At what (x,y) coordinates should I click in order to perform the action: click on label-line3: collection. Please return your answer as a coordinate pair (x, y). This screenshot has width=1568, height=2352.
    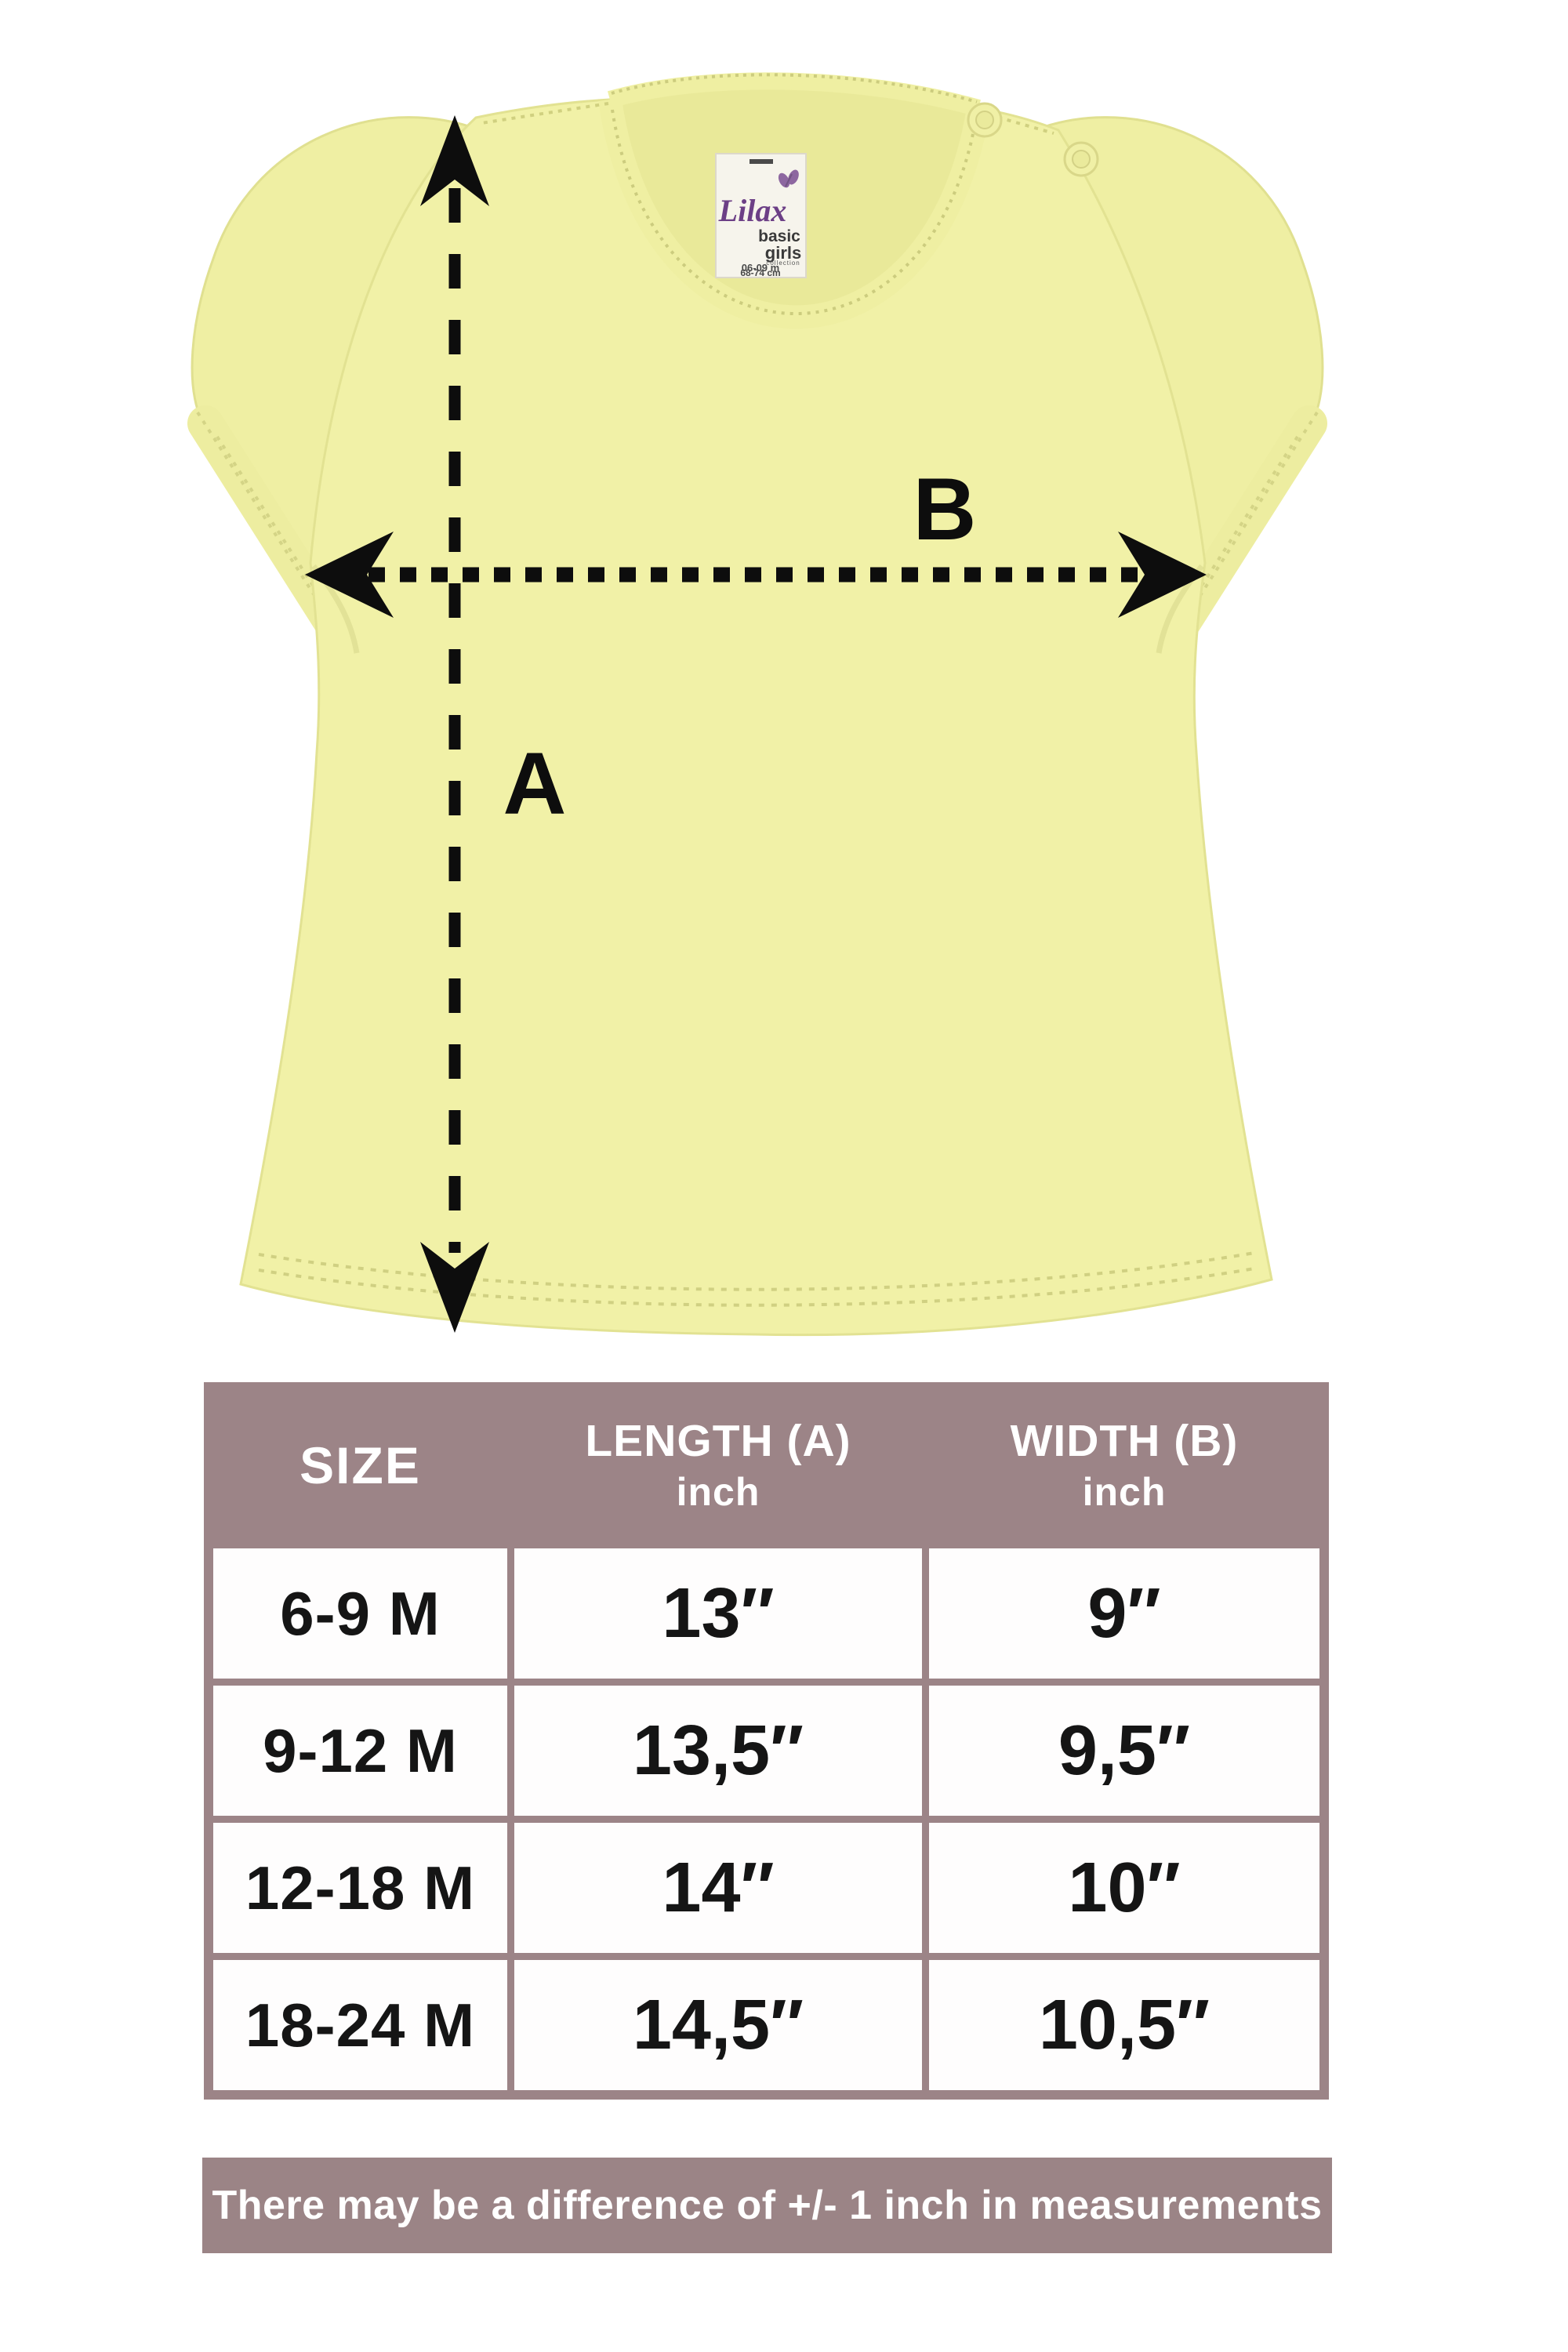
    Looking at the image, I should click on (783, 263).